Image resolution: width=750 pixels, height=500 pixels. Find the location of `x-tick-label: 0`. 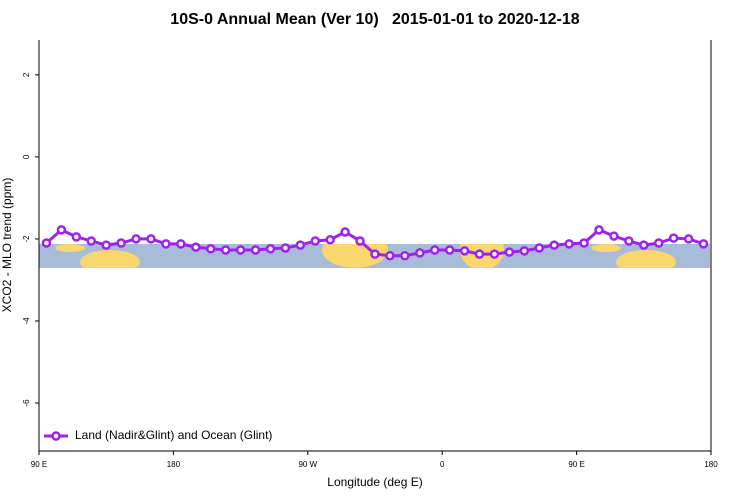

x-tick-label: 0 is located at coordinates (442, 464).